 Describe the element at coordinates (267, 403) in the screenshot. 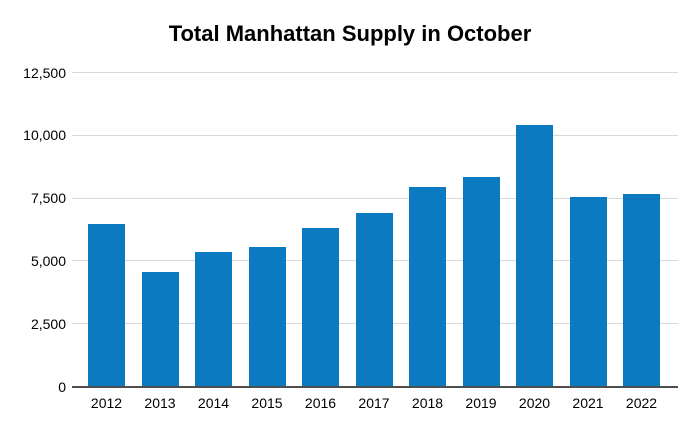

I see `x-axis-tick-label: 2015` at that location.